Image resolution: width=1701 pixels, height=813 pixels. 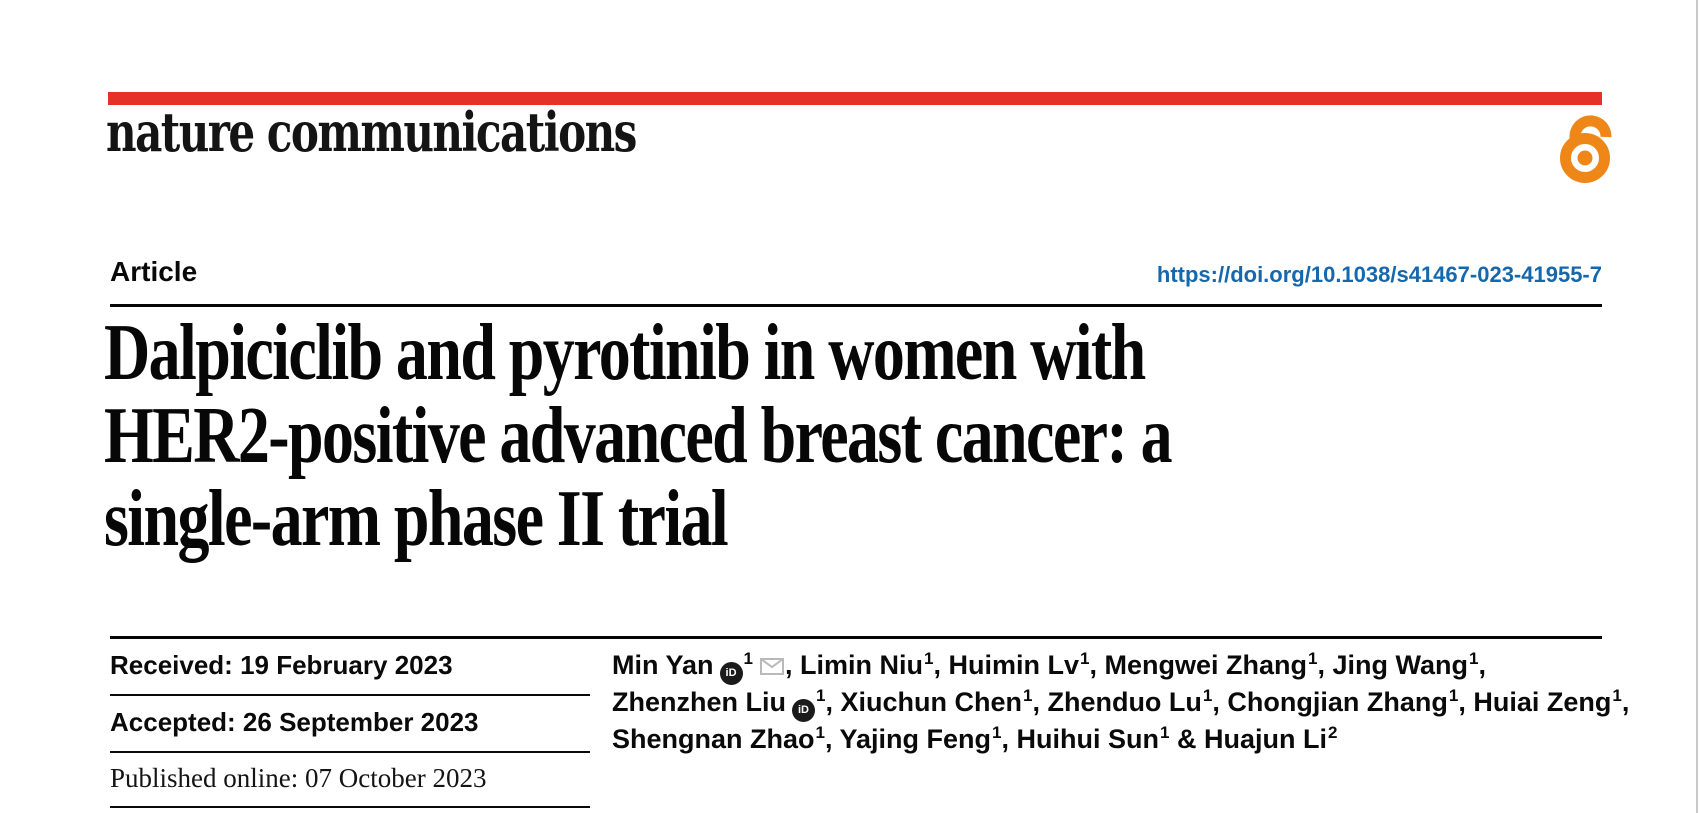 What do you see at coordinates (699, 702) in the screenshot?
I see `author-name: Zhenzhen Liu` at bounding box center [699, 702].